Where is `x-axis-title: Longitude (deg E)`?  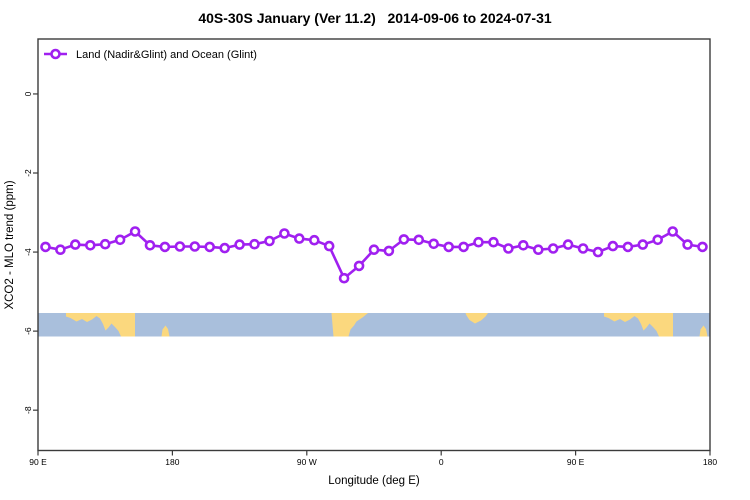 x-axis-title: Longitude (deg E) is located at coordinates (374, 481).